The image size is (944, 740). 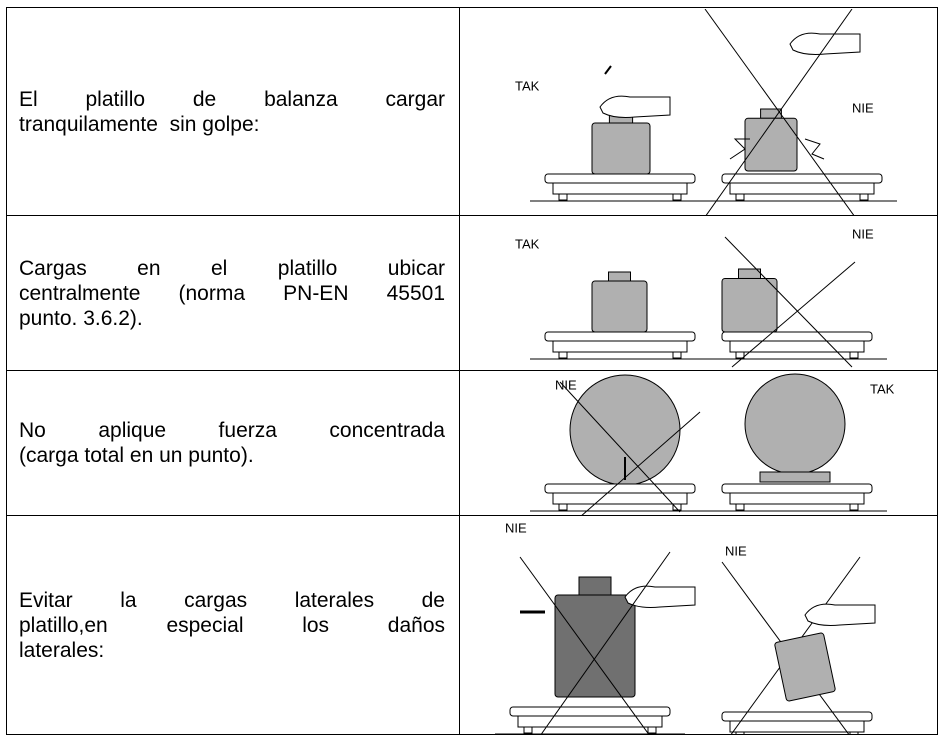 What do you see at coordinates (136, 455) in the screenshot?
I see `text-line: (carga total en un punto).` at bounding box center [136, 455].